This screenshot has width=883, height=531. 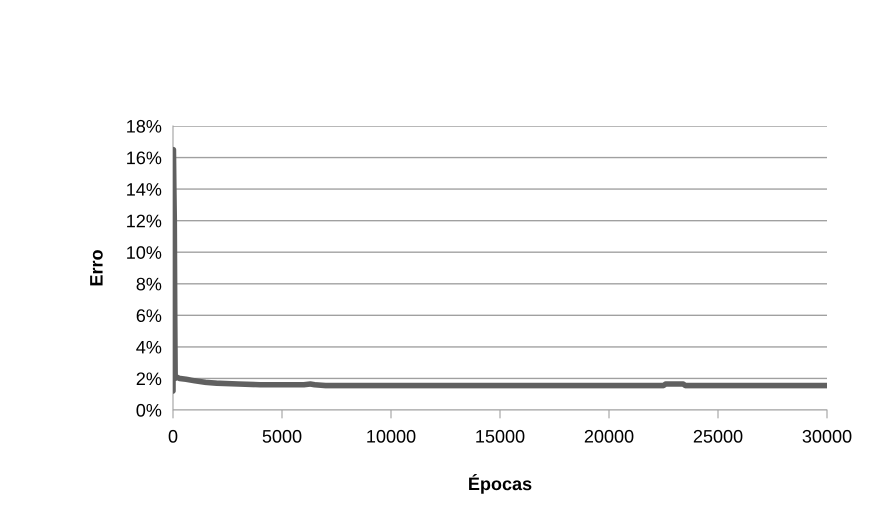 What do you see at coordinates (149, 284) in the screenshot?
I see `y-tick-label: 8%` at bounding box center [149, 284].